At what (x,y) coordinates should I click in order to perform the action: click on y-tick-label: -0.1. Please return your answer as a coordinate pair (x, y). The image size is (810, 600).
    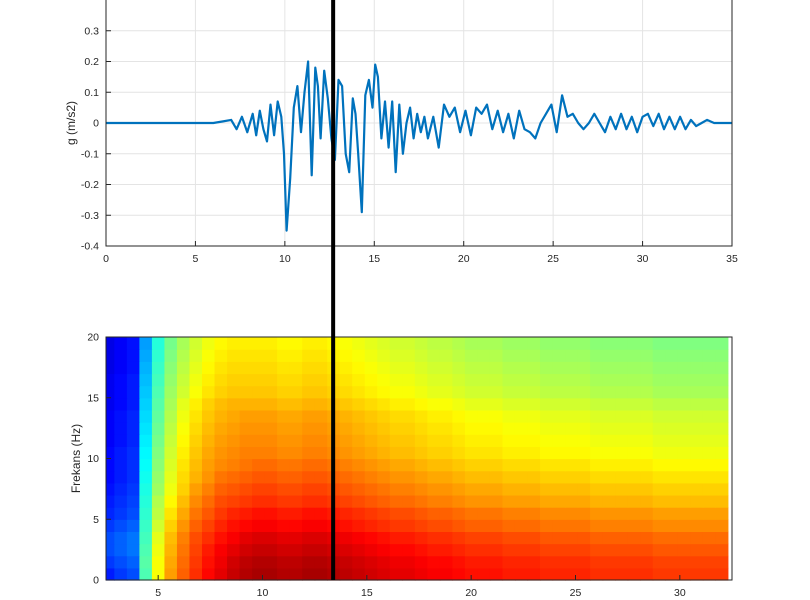
    Looking at the image, I should click on (90, 154).